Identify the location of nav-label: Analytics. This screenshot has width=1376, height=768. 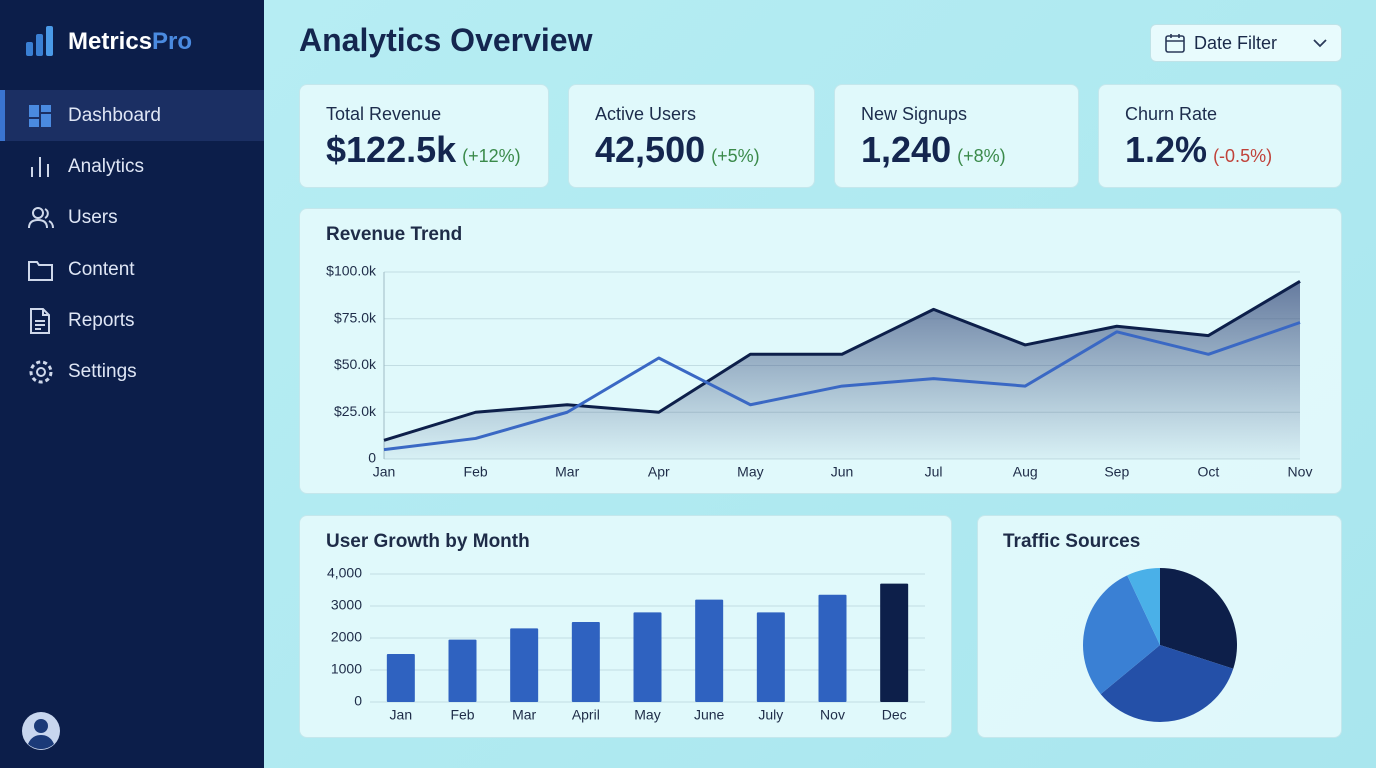
(106, 166).